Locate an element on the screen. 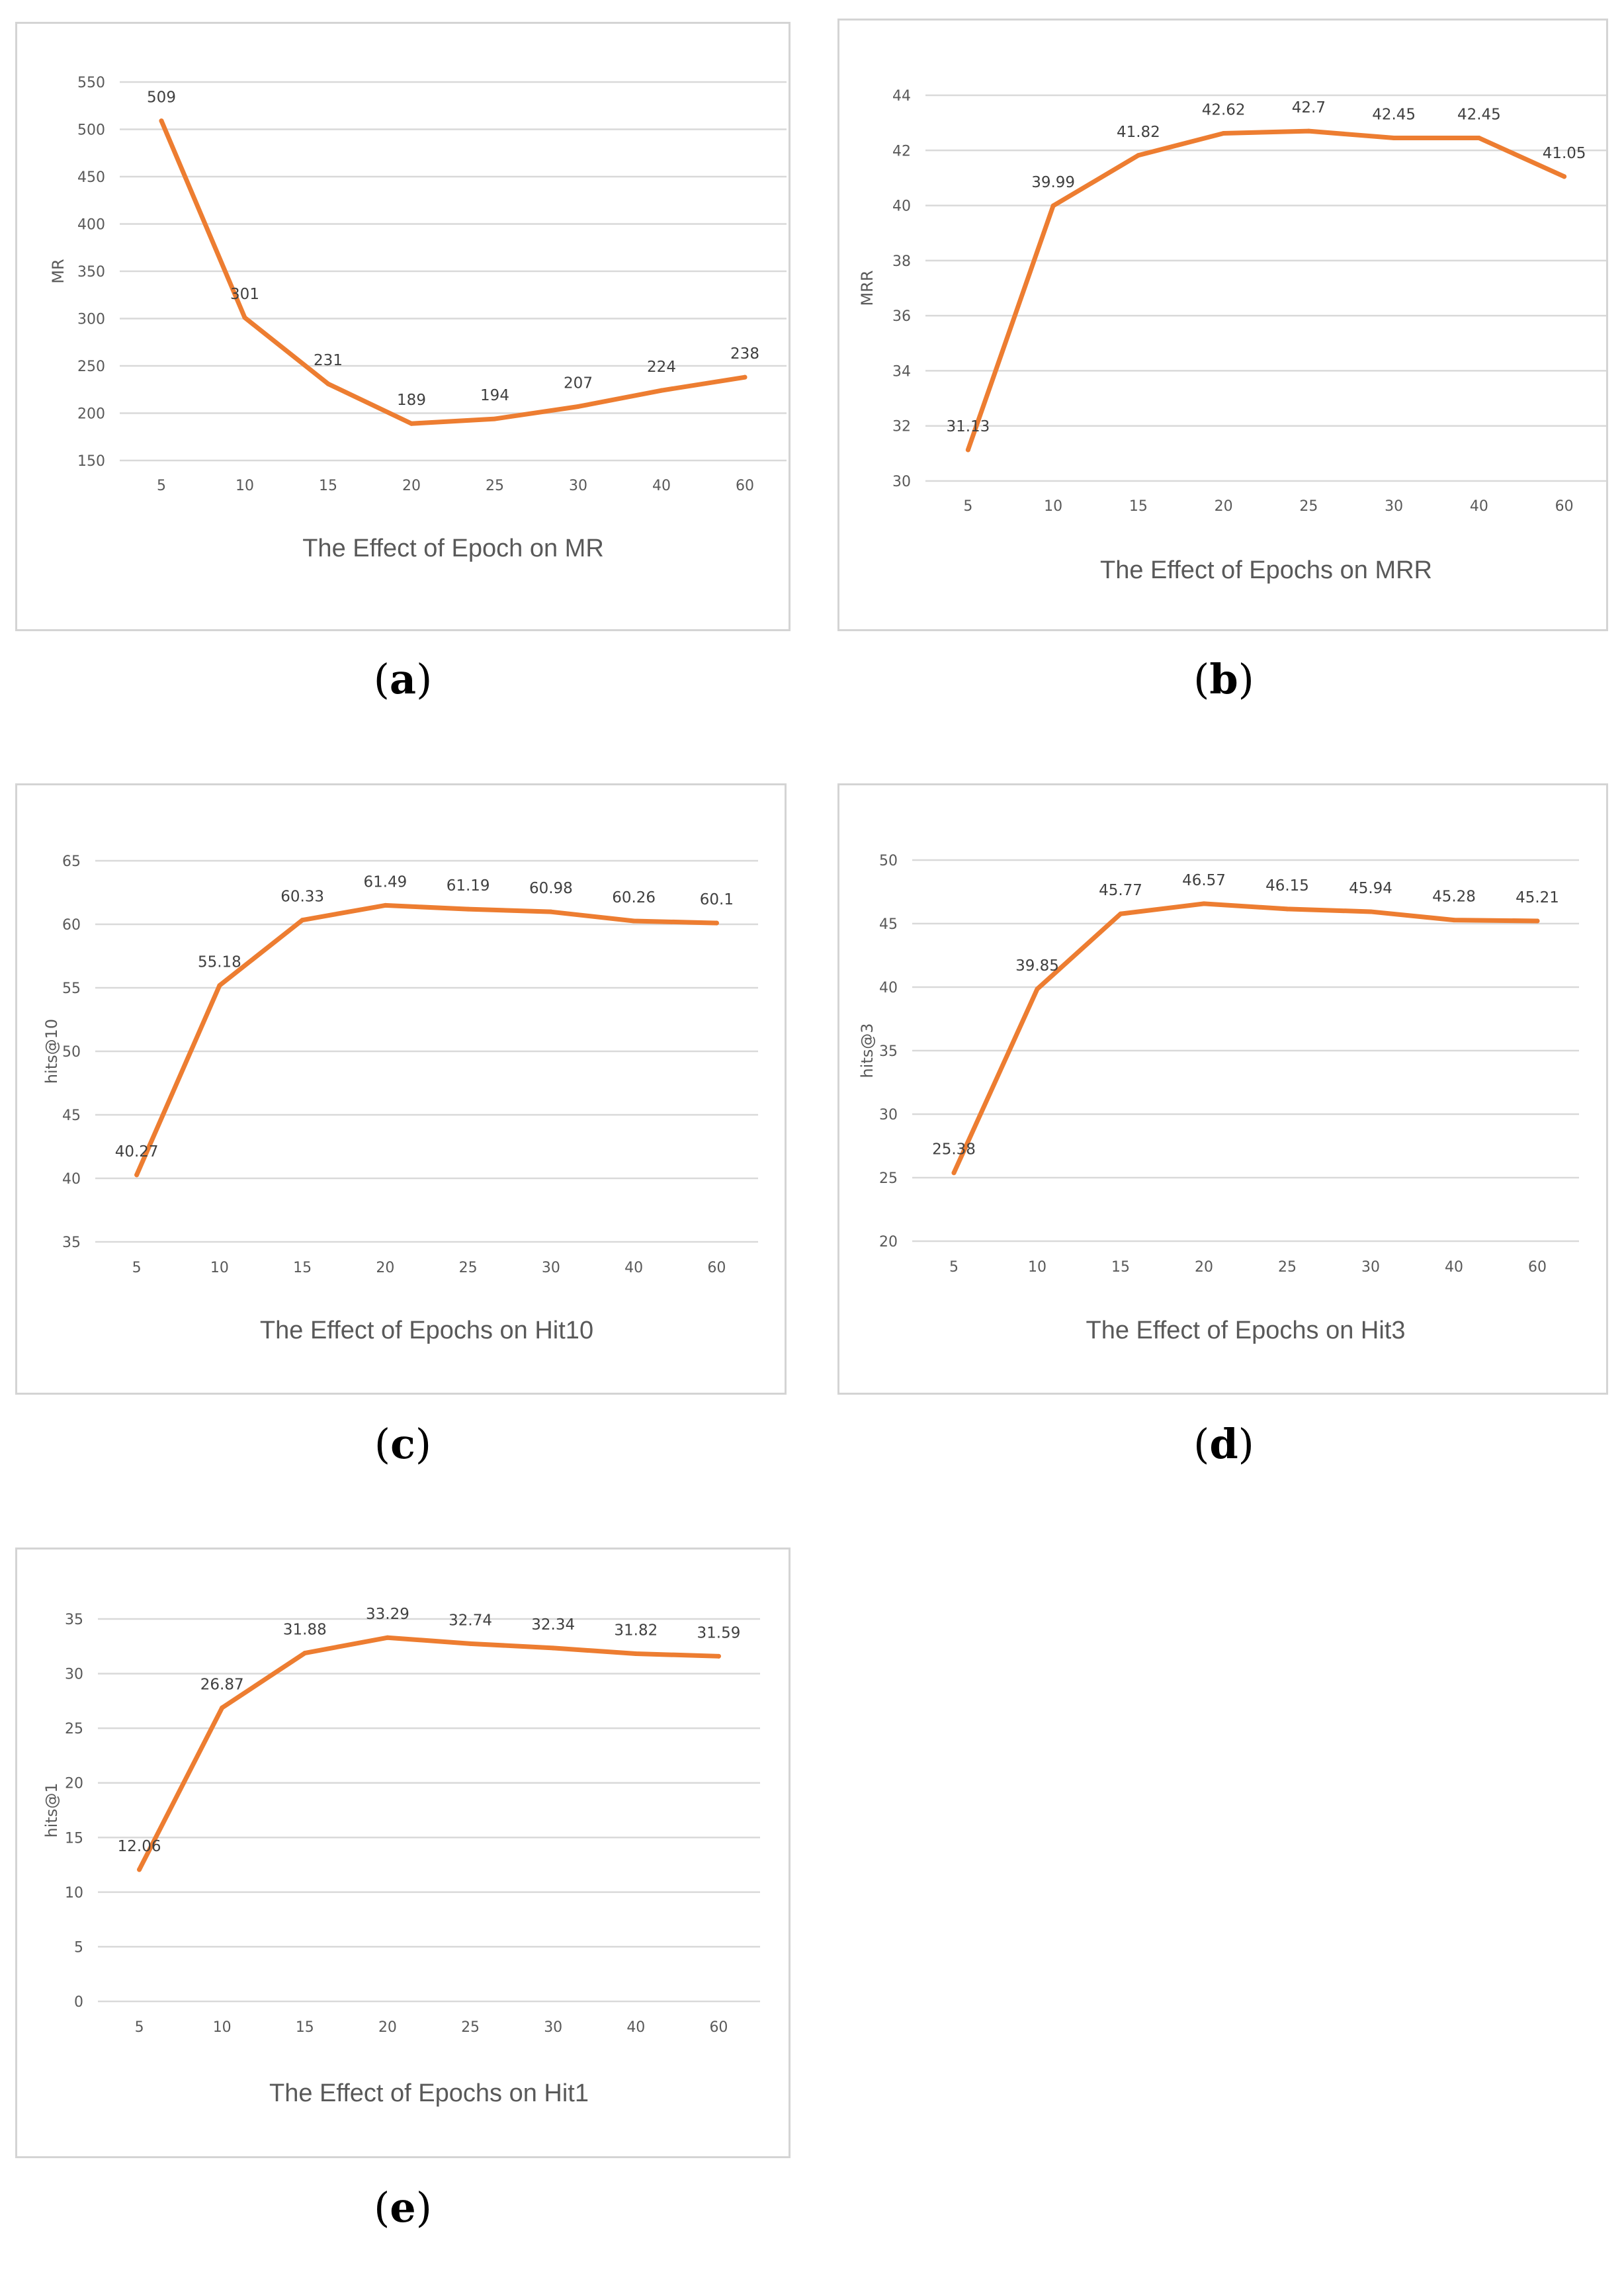 This screenshot has width=1624, height=2270. caption-a: (a) is located at coordinates (403, 679).